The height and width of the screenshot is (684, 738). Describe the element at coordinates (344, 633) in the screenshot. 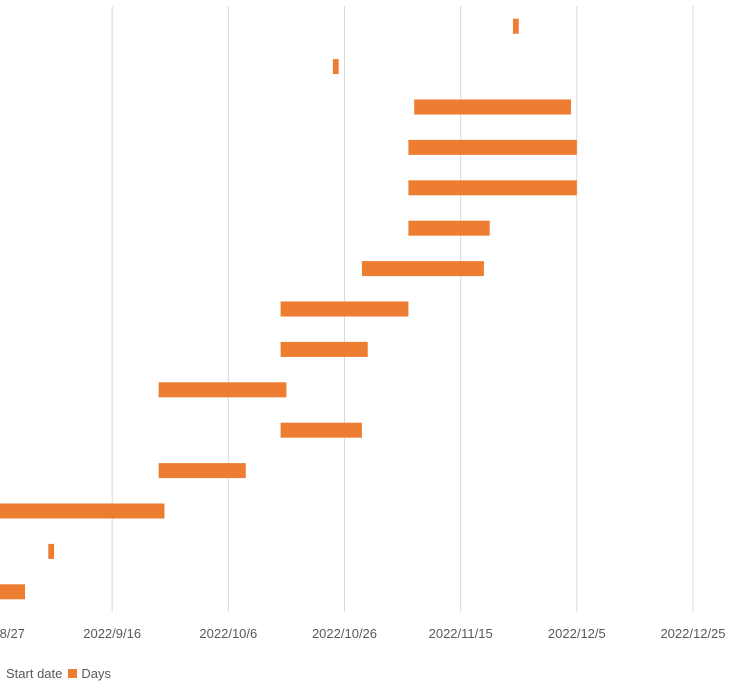

I see `x-tick-label: 2022/10/26` at that location.